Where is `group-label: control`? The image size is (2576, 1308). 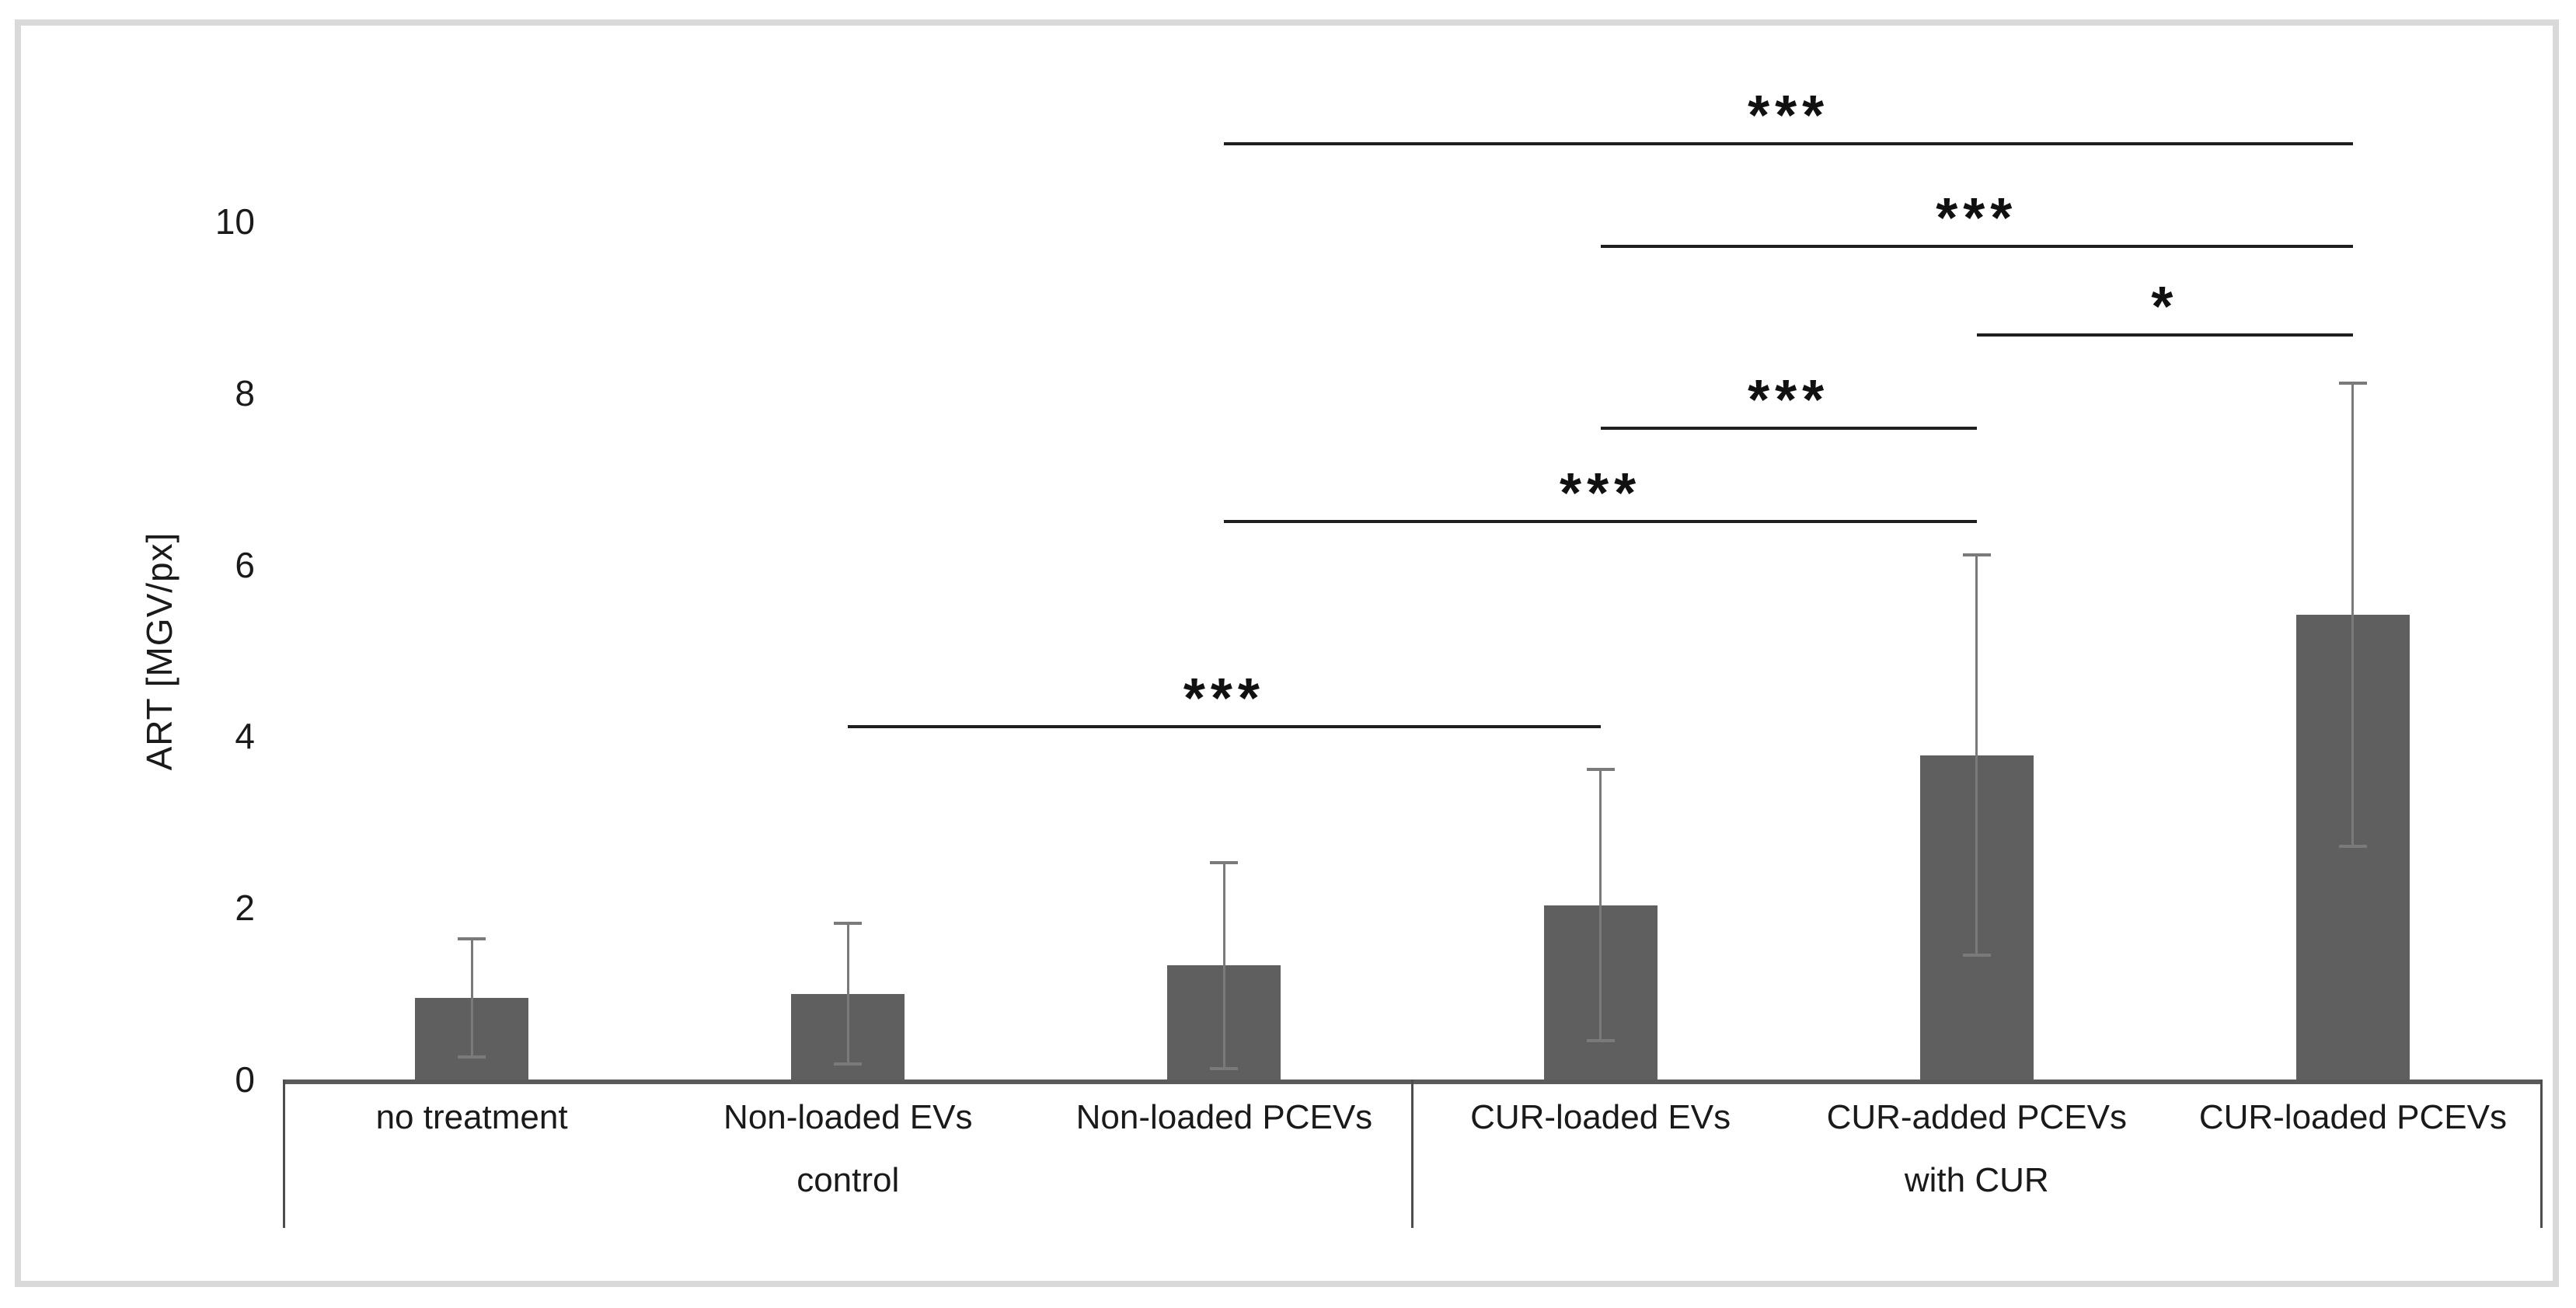
group-label: control is located at coordinates (848, 1180).